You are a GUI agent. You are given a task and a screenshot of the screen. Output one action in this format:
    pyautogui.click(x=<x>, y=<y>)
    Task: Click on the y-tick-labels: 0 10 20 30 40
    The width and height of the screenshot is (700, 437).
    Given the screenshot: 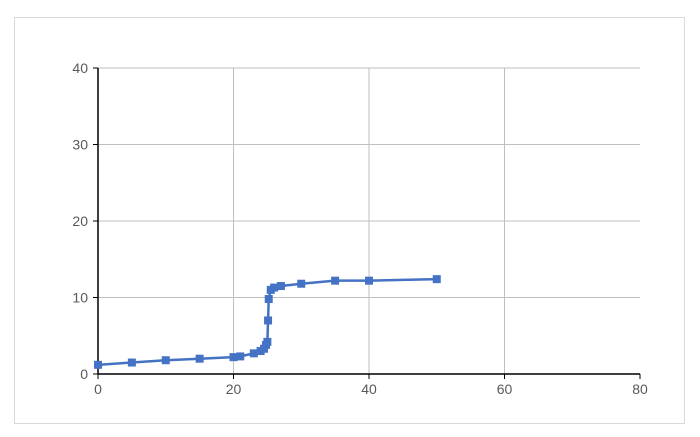 What is the action you would take?
    pyautogui.click(x=80, y=221)
    